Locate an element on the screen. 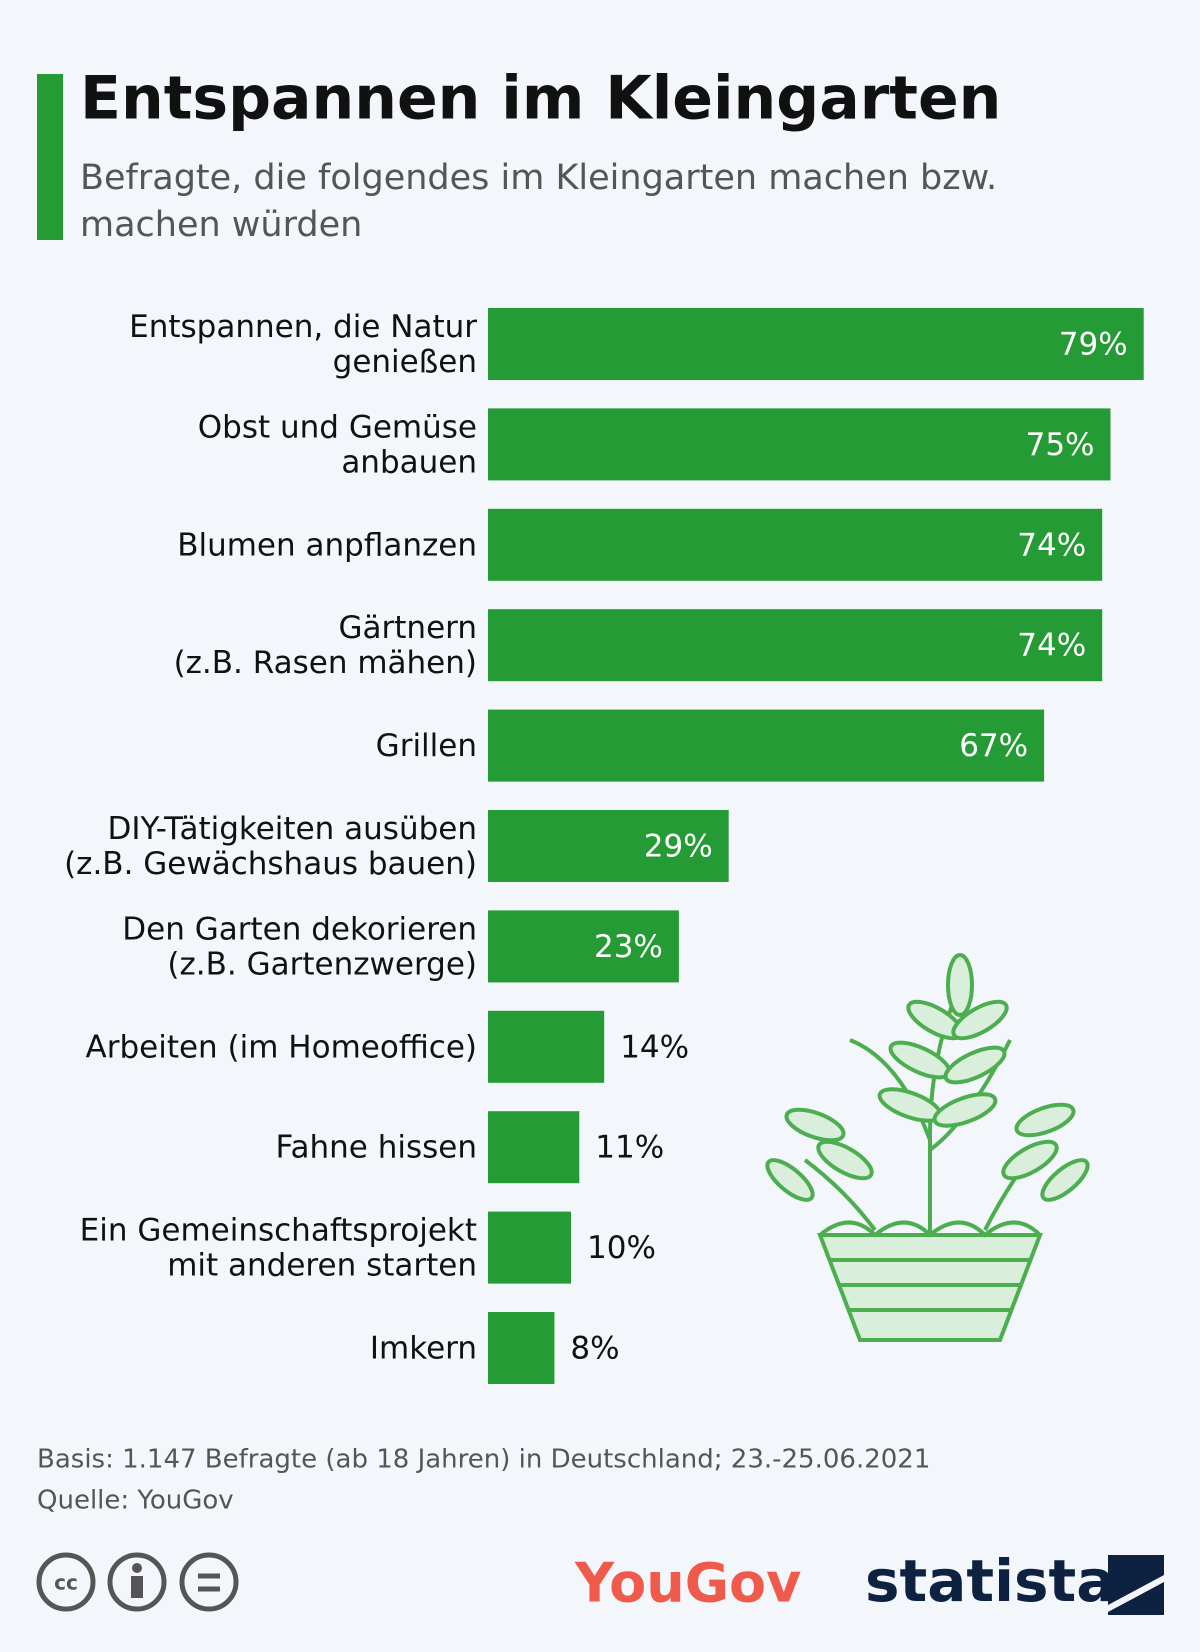 This screenshot has height=1652, width=1200. category-label: genießen is located at coordinates (405, 362).